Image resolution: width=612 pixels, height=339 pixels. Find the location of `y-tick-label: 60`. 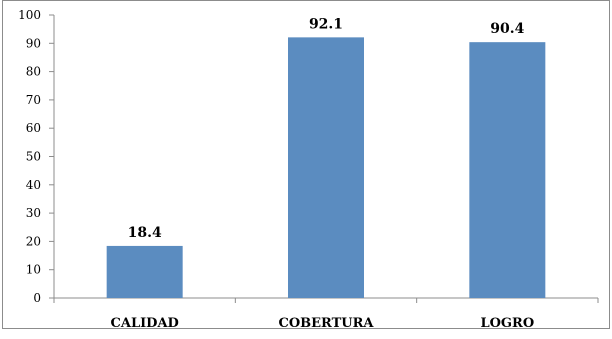

y-tick-label: 60 is located at coordinates (33, 128).